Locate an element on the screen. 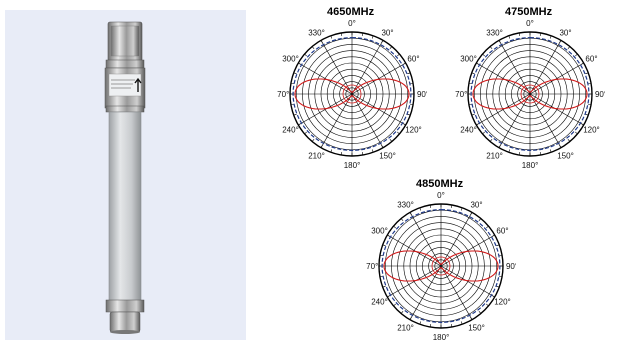 The image size is (628, 349). angle-label: 120° is located at coordinates (502, 302).